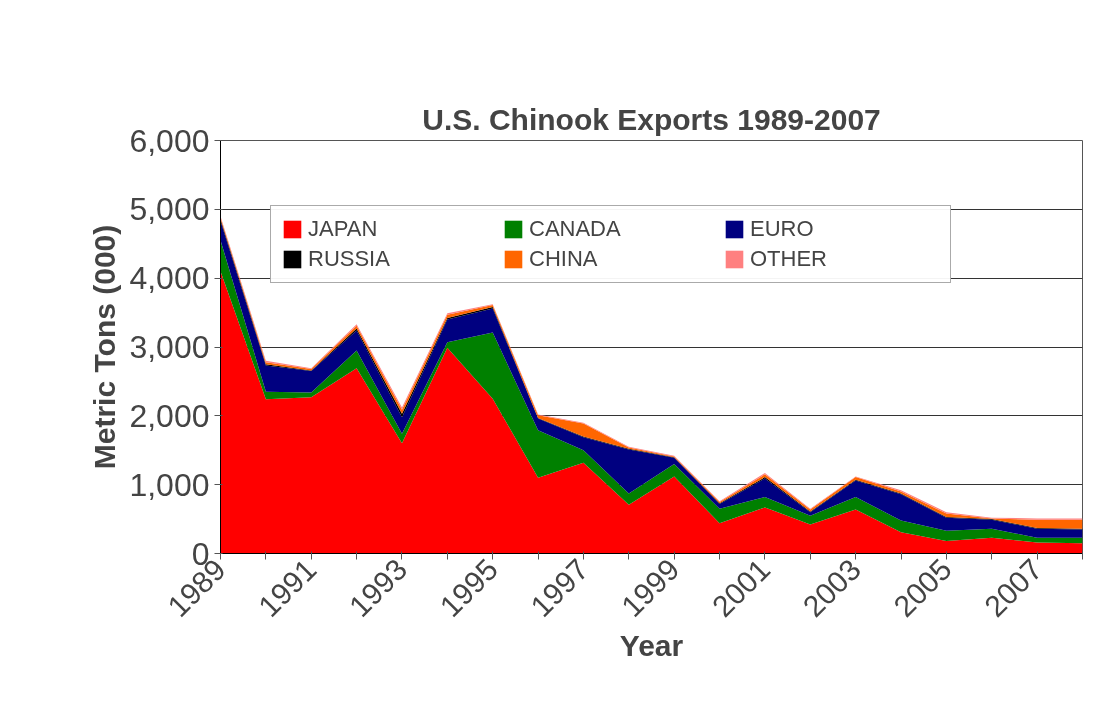 The height and width of the screenshot is (721, 1104). Describe the element at coordinates (564, 259) in the screenshot. I see `legend-label: CHINA` at that location.